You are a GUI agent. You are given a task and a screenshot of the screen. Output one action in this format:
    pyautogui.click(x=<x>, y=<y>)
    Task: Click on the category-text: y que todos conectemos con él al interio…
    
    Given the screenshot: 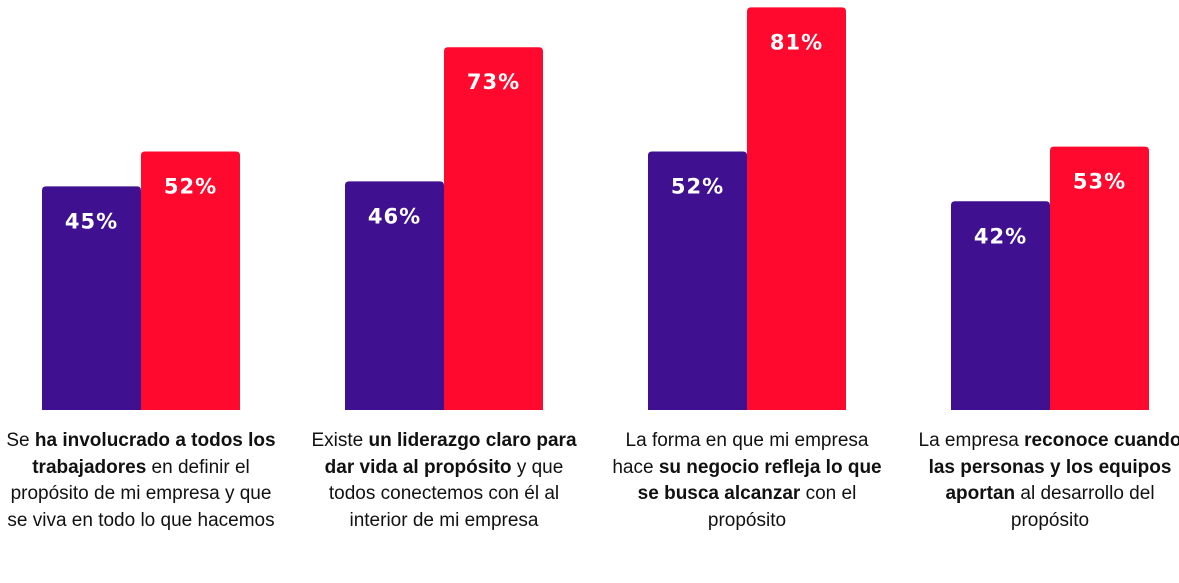 What is the action you would take?
    pyautogui.click(x=446, y=493)
    